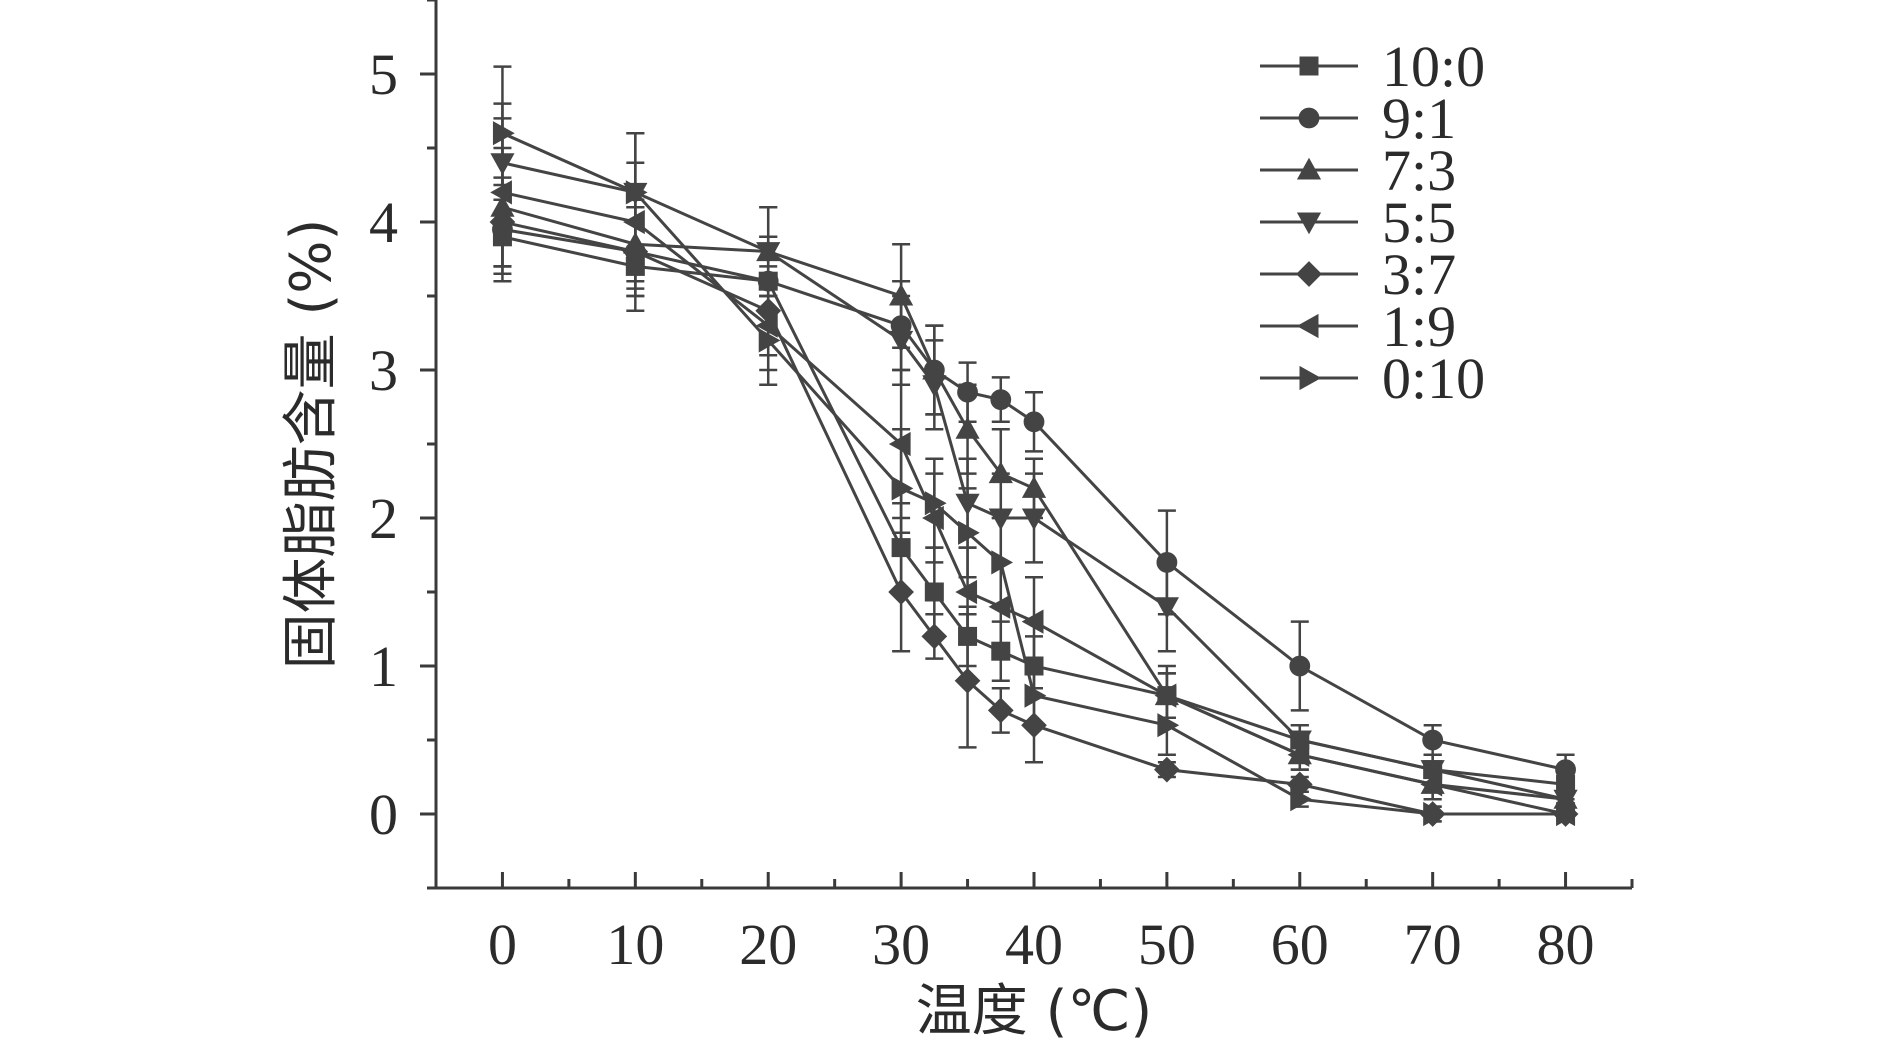 This screenshot has height=1054, width=1890. I want to click on x-tick-label: 70, so click(1433, 944).